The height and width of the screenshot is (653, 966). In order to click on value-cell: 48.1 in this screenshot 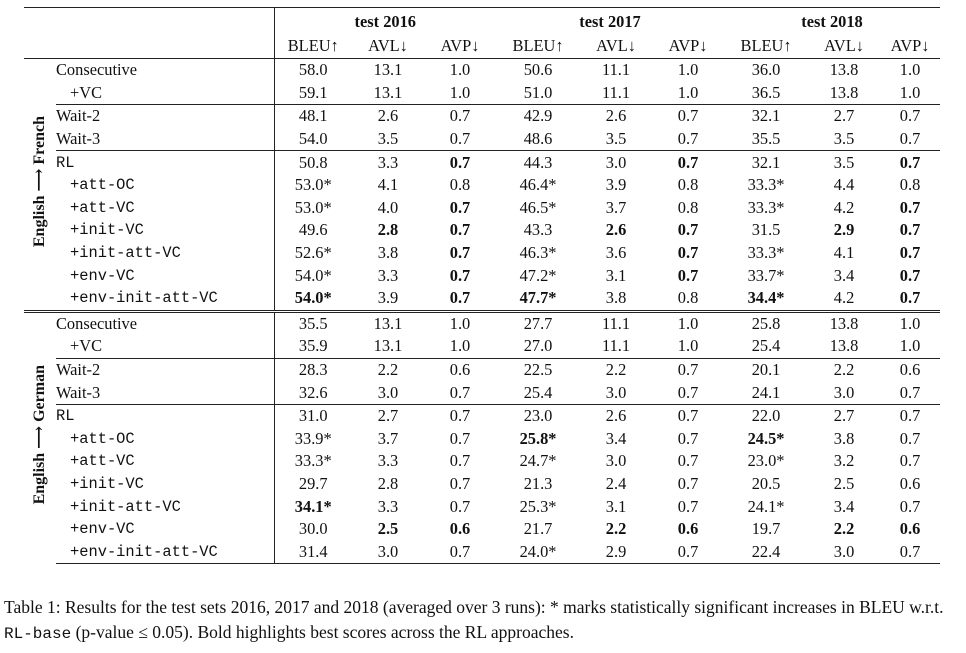, I will do `click(312, 116)`.